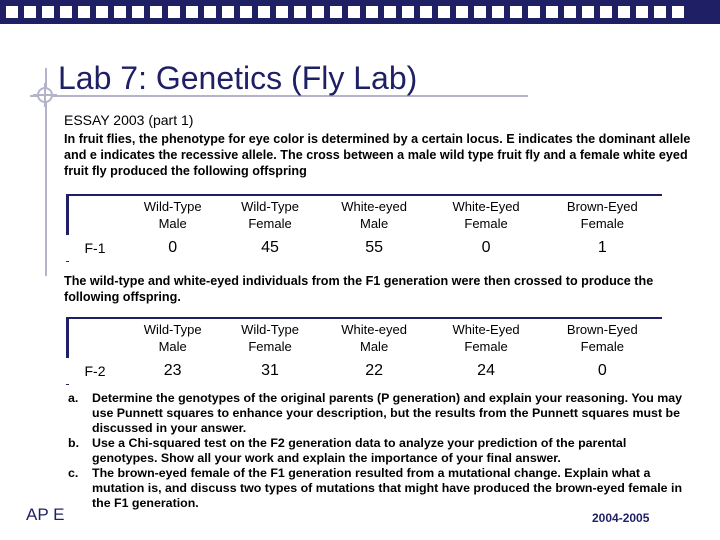 The width and height of the screenshot is (720, 540). What do you see at coordinates (486, 370) in the screenshot?
I see `table-cell: 24` at bounding box center [486, 370].